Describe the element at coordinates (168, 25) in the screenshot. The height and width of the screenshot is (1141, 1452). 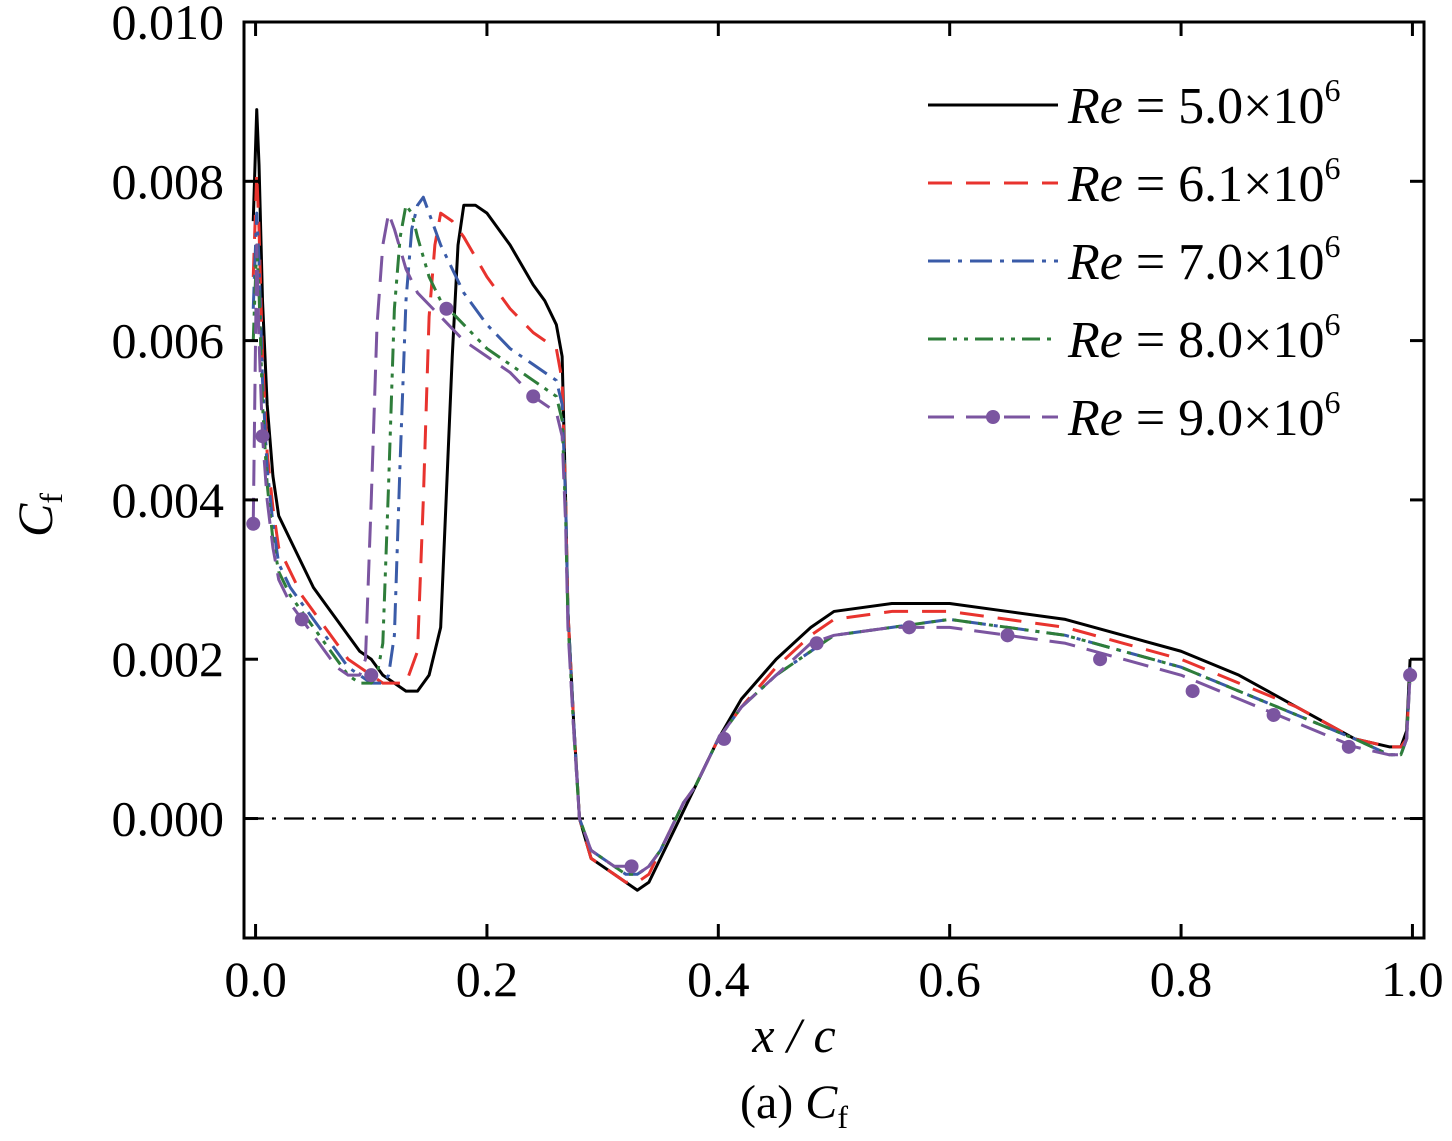
I see `y-tick-label: 0.010` at that location.